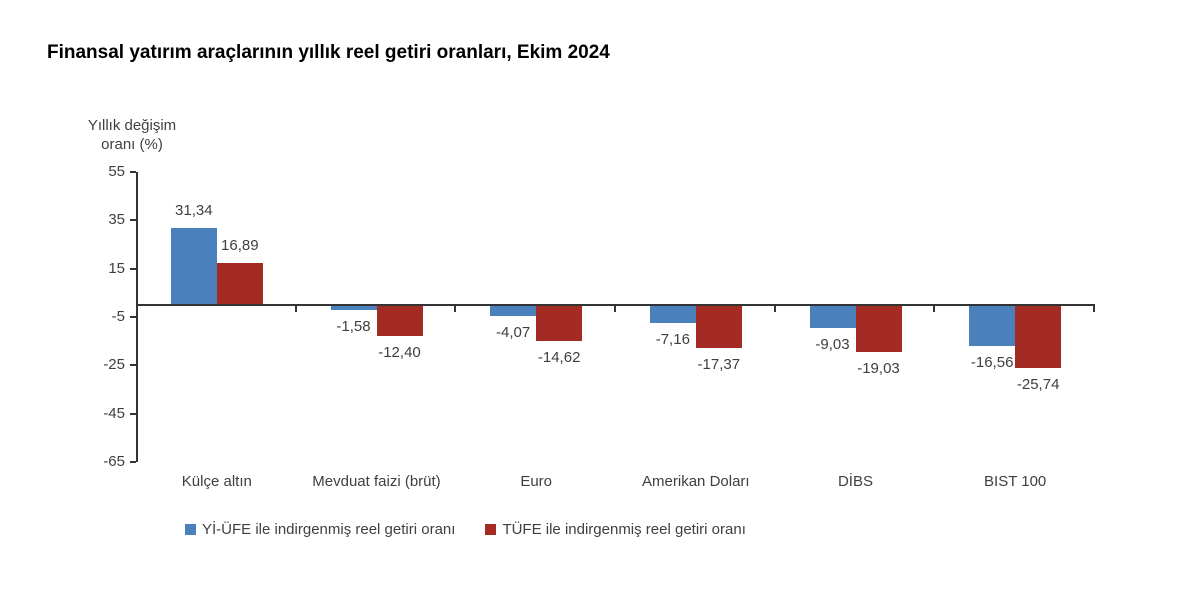 Image resolution: width=1200 pixels, height=590 pixels. Describe the element at coordinates (399, 352) in the screenshot. I see `bar-value-label: -12,40` at that location.